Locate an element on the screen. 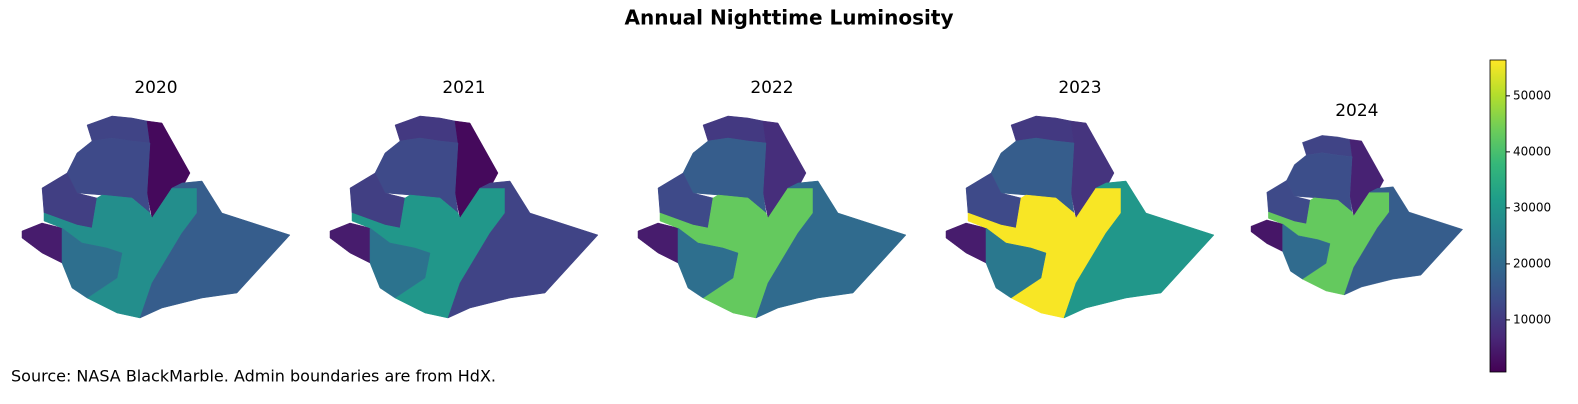 This screenshot has height=404, width=1578. colorbar-tick-label: 50000 is located at coordinates (1532, 95).